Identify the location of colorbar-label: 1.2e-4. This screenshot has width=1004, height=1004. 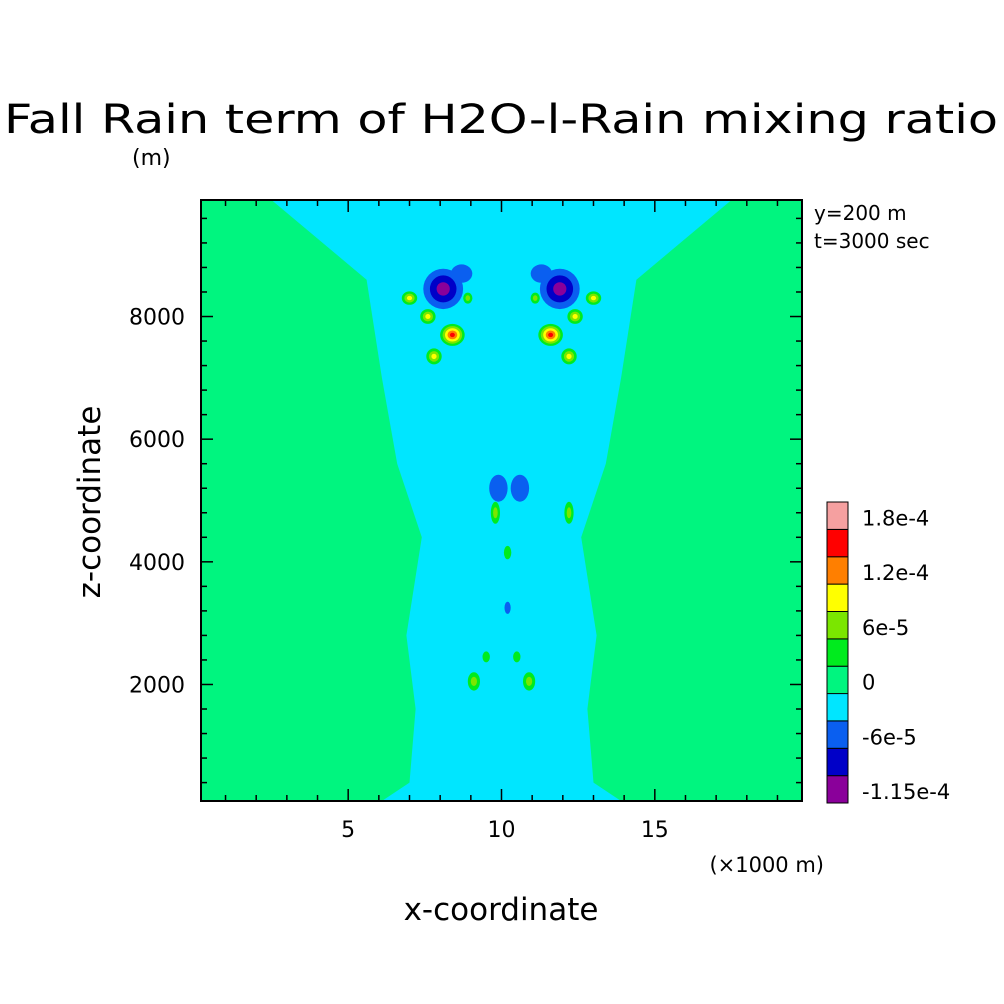
(895, 573).